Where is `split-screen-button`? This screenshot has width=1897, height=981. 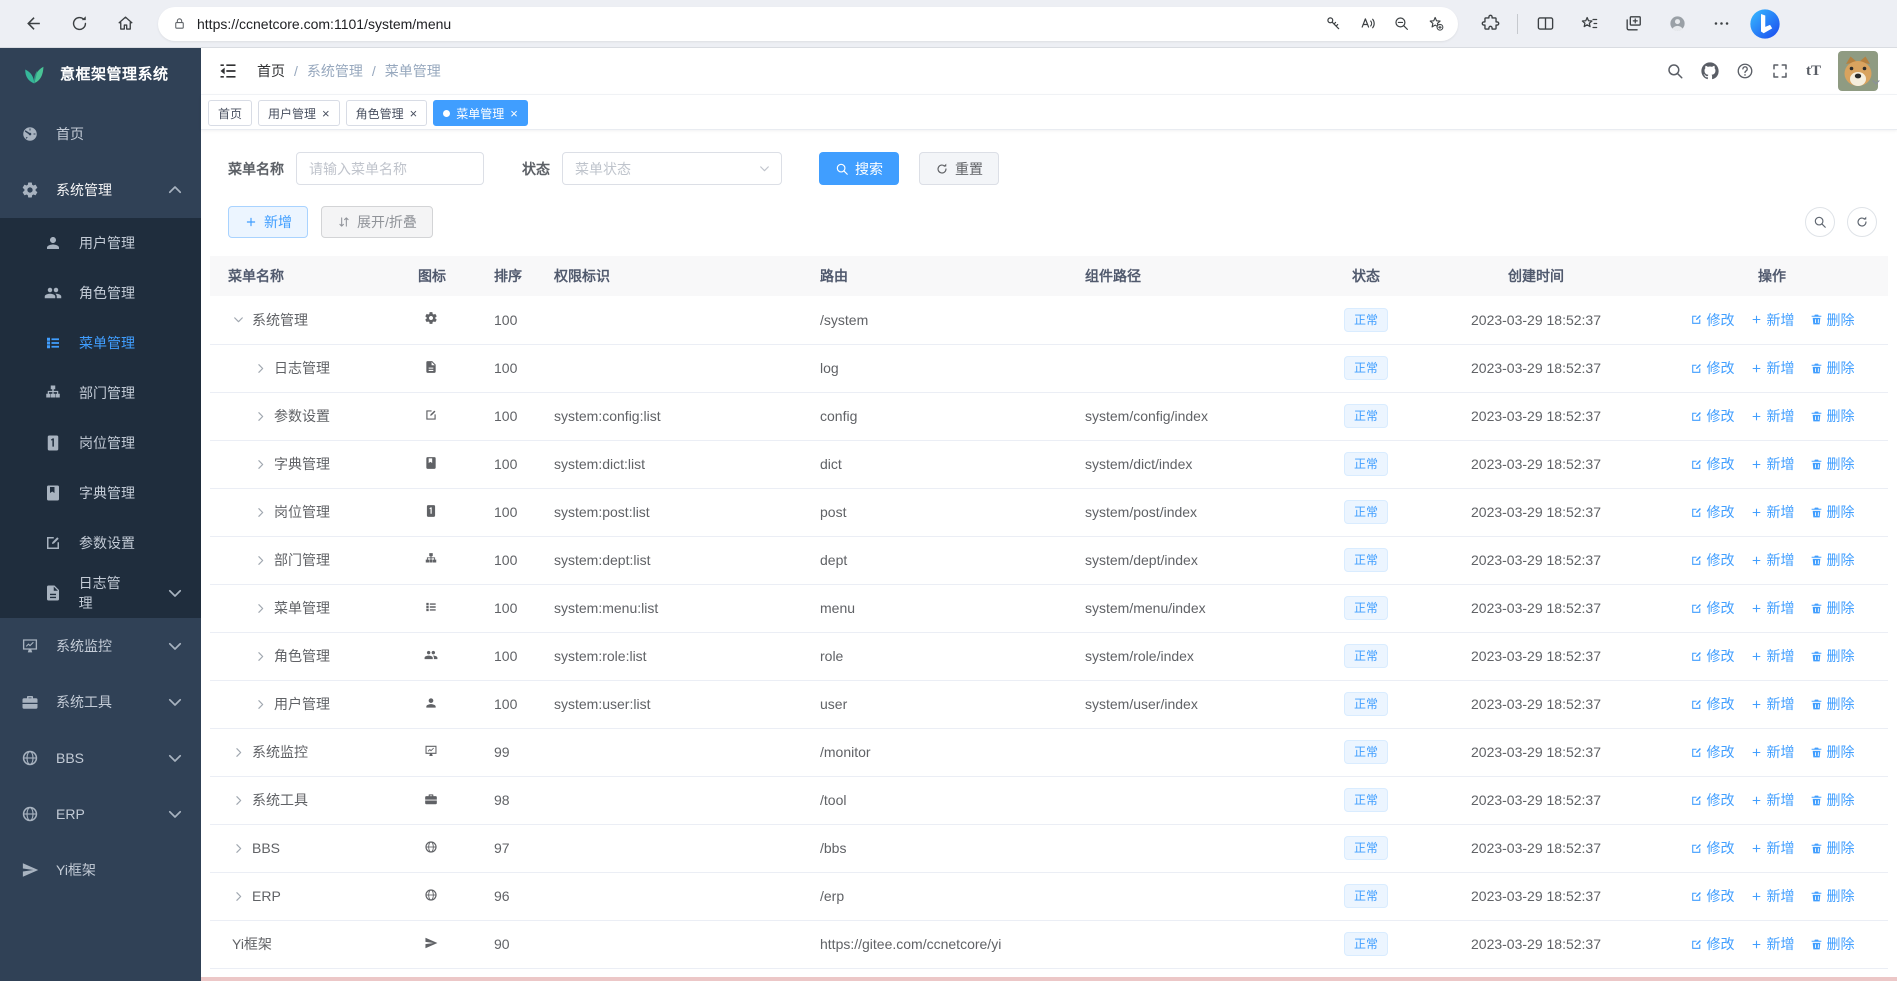 split-screen-button is located at coordinates (1545, 24).